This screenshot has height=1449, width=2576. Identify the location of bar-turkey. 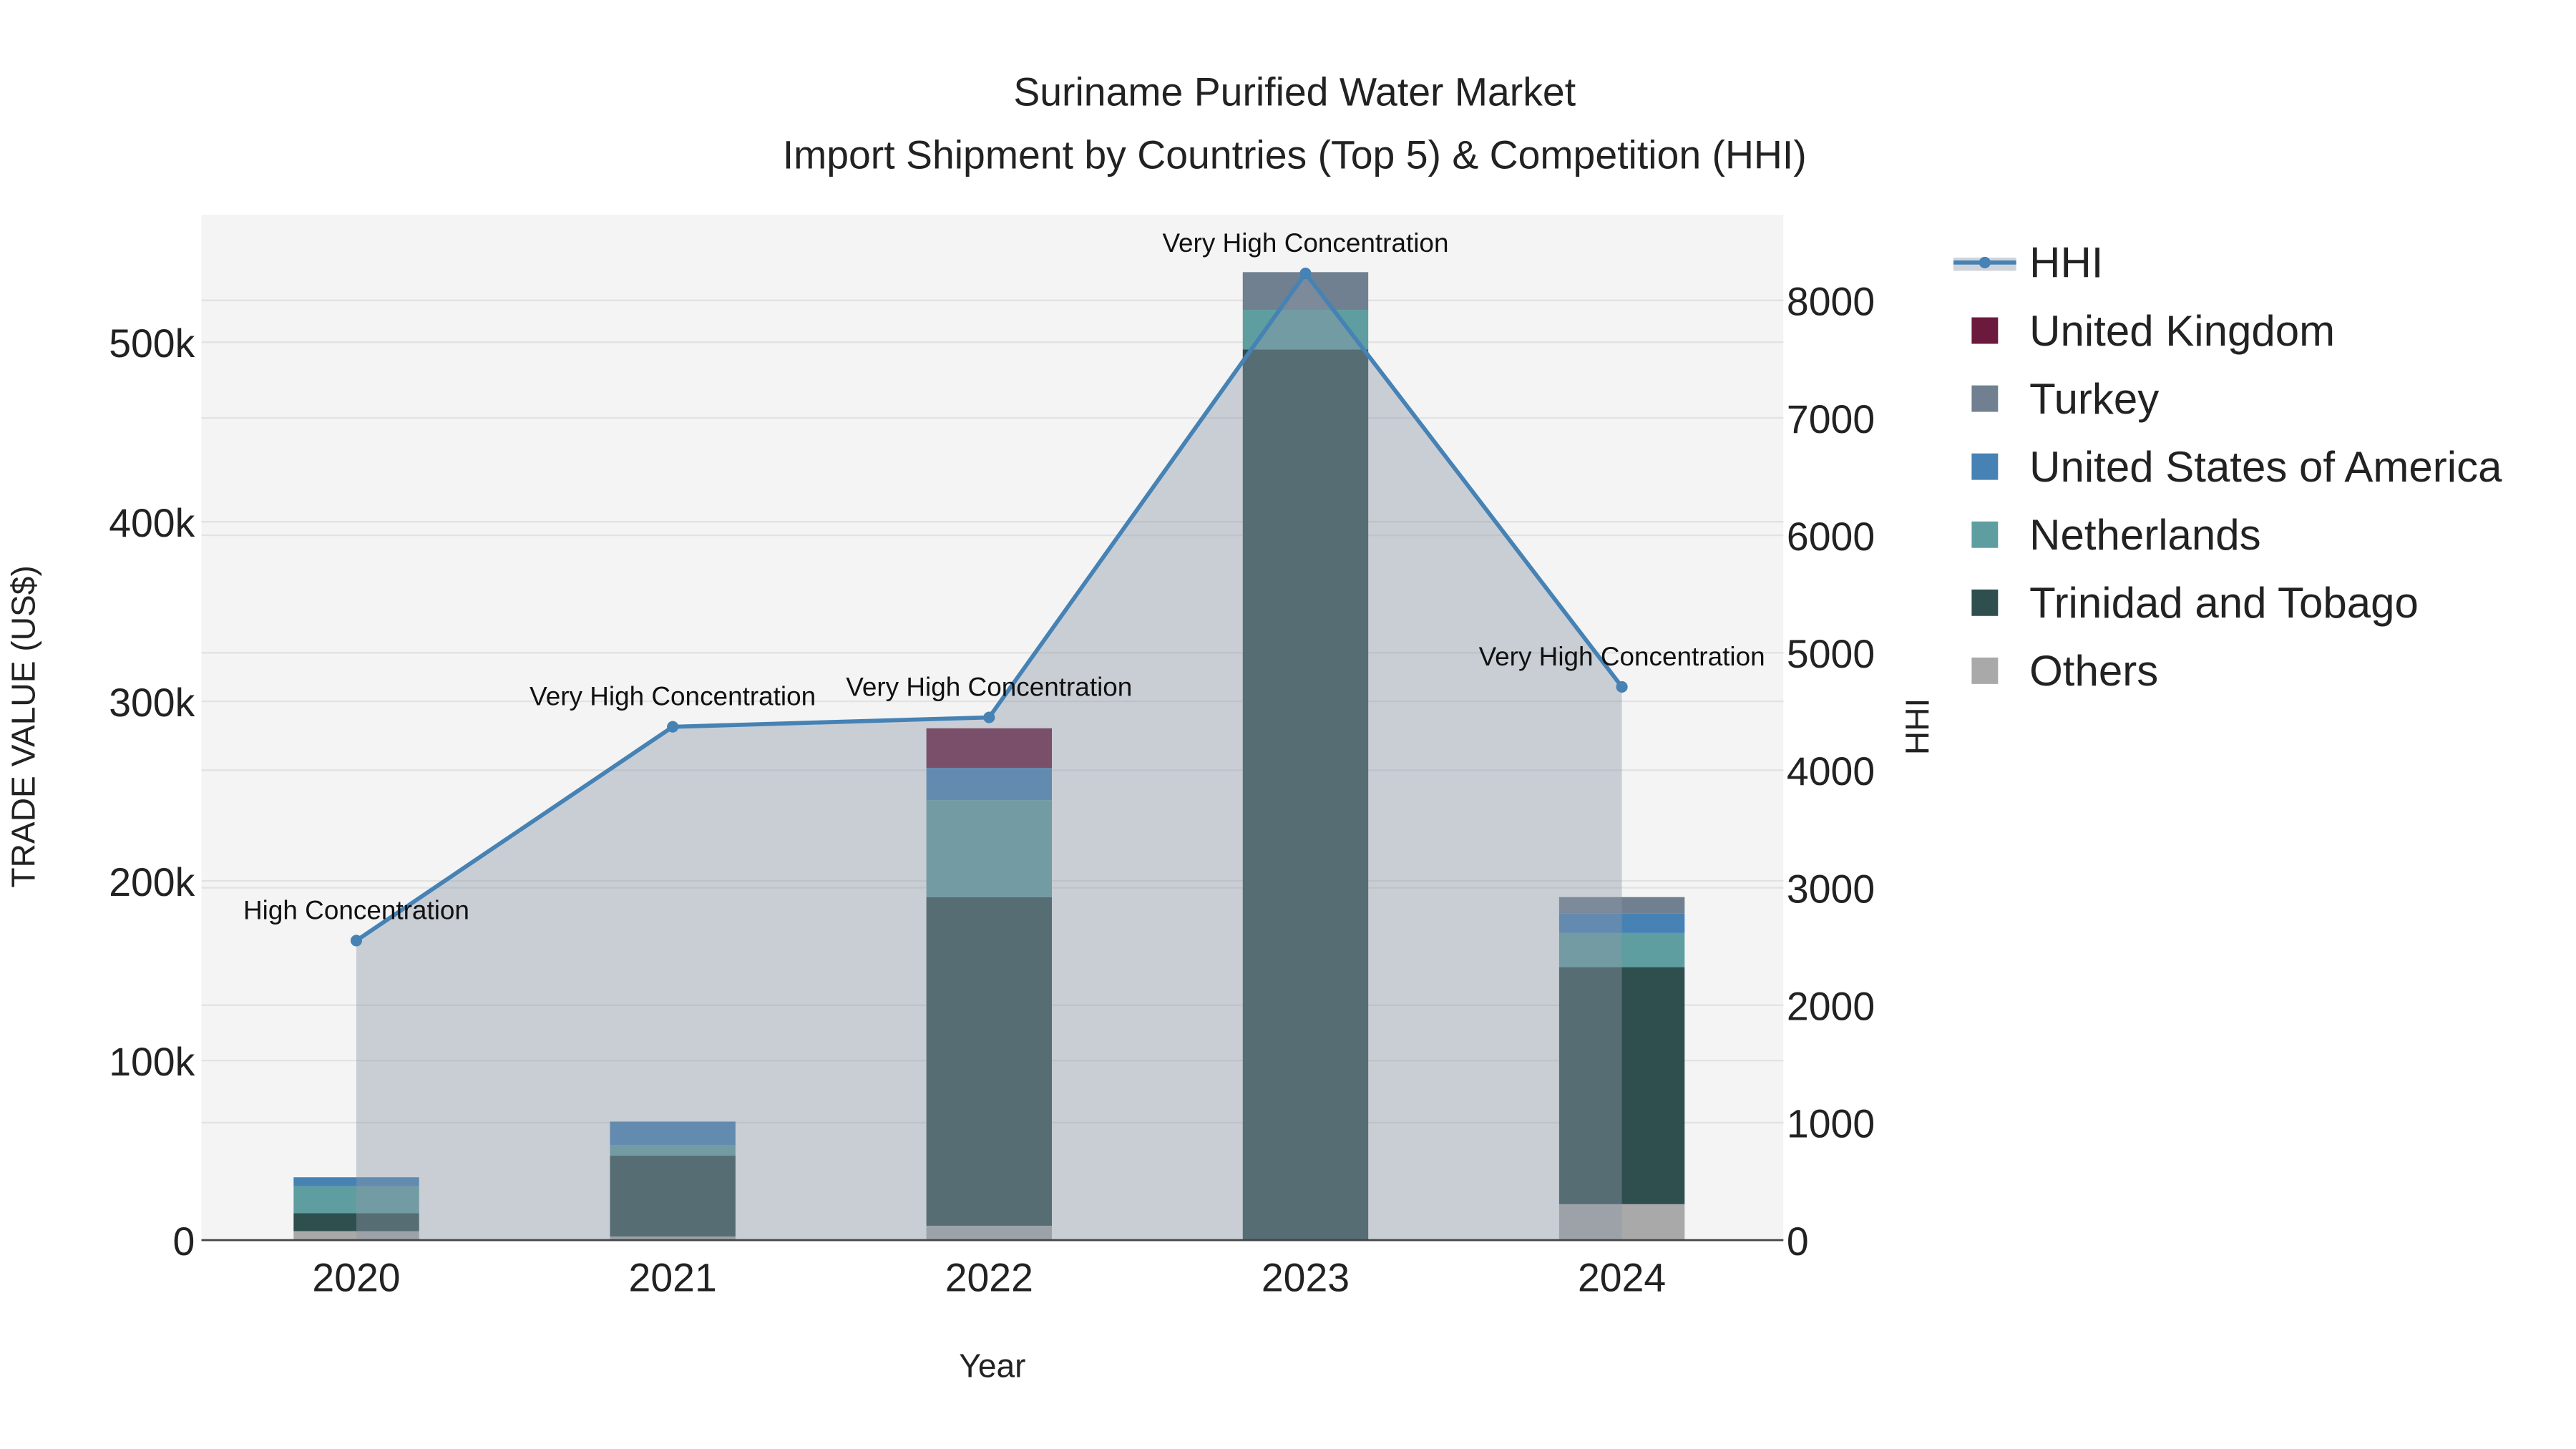
(1621, 905).